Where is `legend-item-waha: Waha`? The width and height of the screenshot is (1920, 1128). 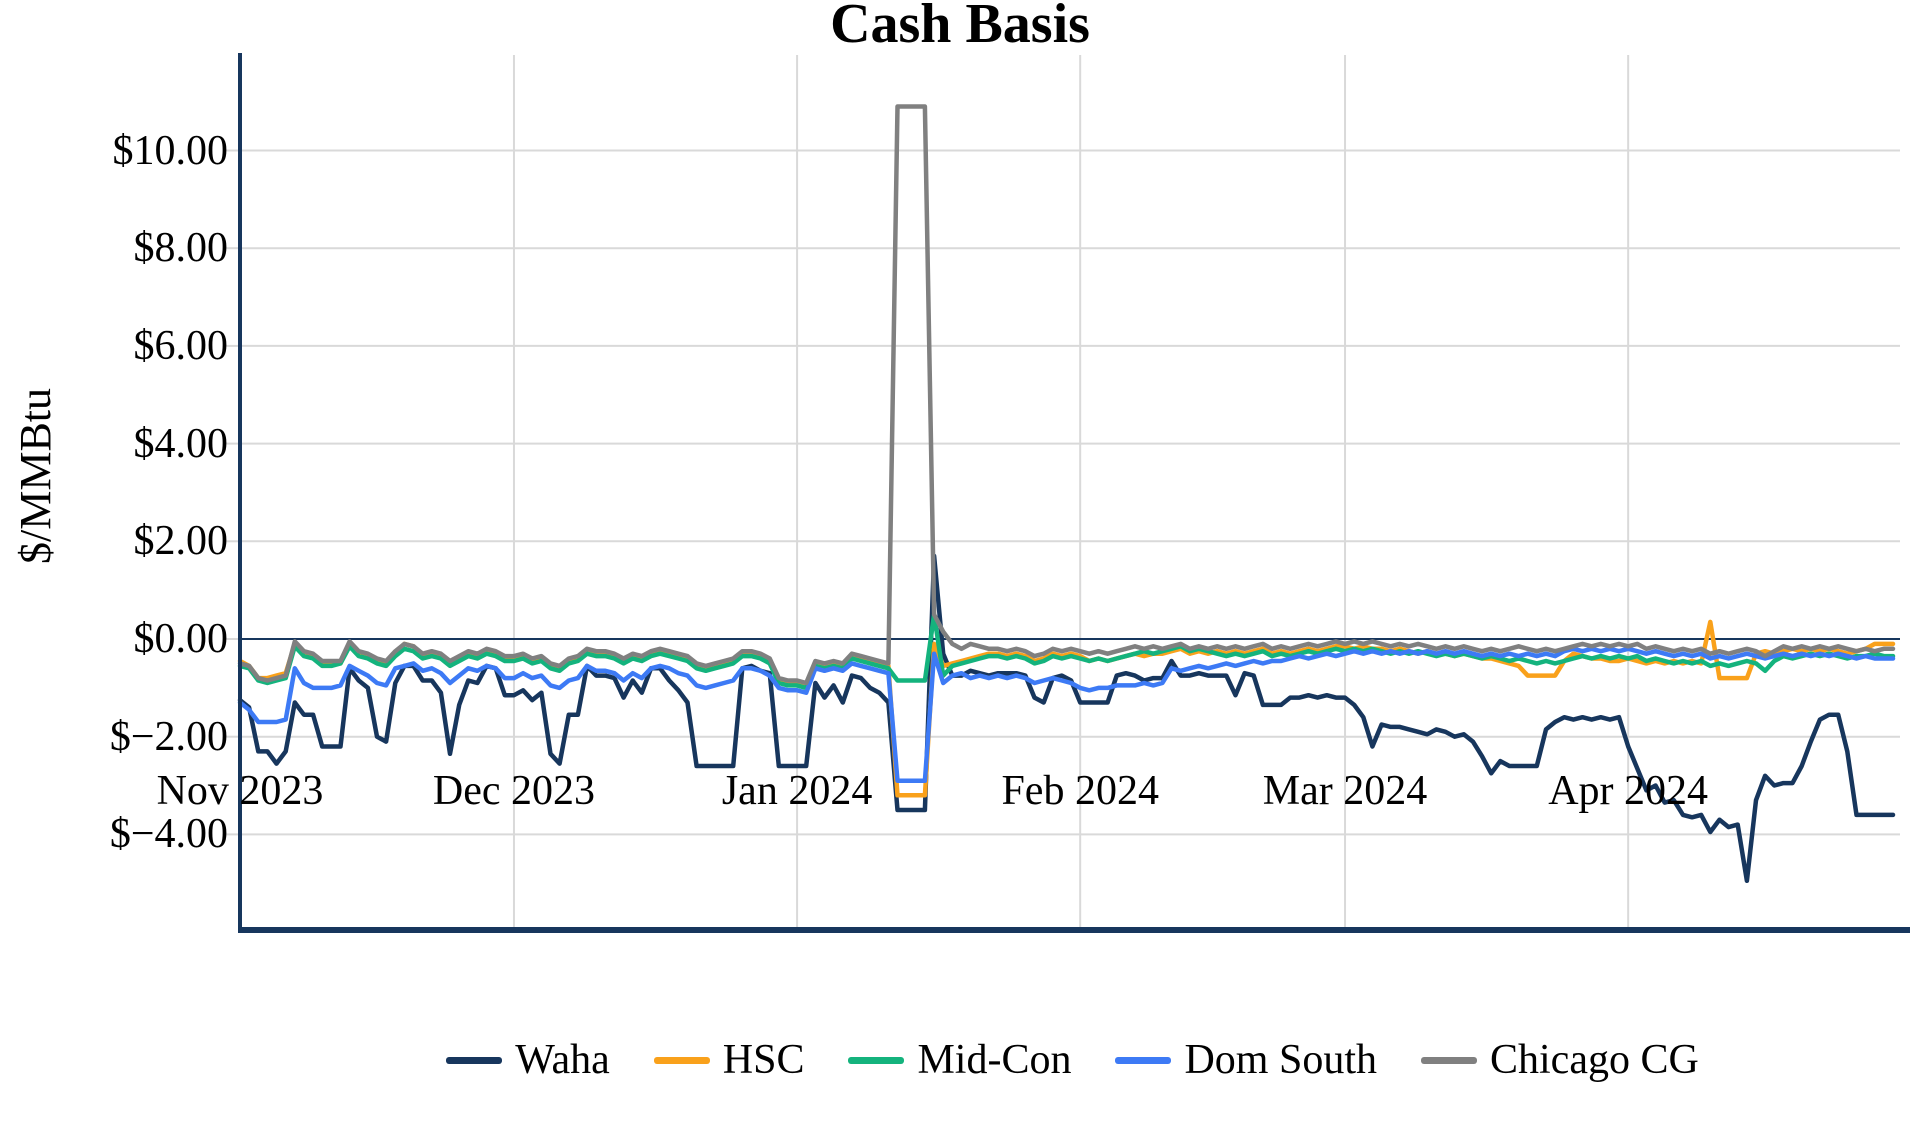
legend-item-waha: Waha is located at coordinates (528, 1060).